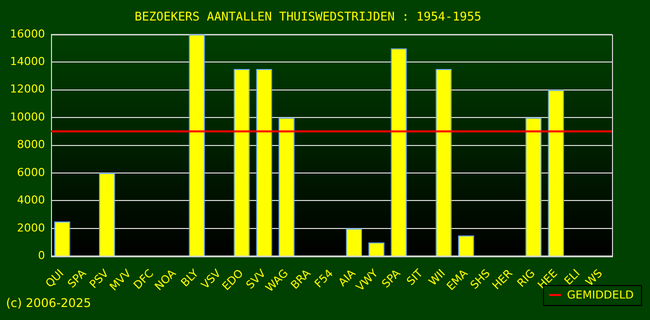 The width and height of the screenshot is (650, 320). I want to click on y-tick-label: 2000, so click(30, 227).